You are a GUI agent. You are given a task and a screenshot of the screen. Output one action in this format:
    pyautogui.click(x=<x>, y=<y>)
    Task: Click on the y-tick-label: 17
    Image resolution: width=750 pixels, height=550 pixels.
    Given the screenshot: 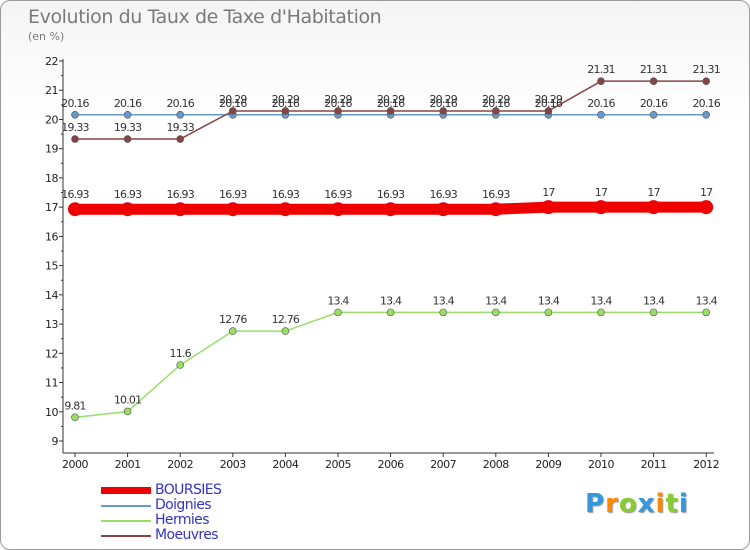 What is the action you would take?
    pyautogui.click(x=51, y=207)
    